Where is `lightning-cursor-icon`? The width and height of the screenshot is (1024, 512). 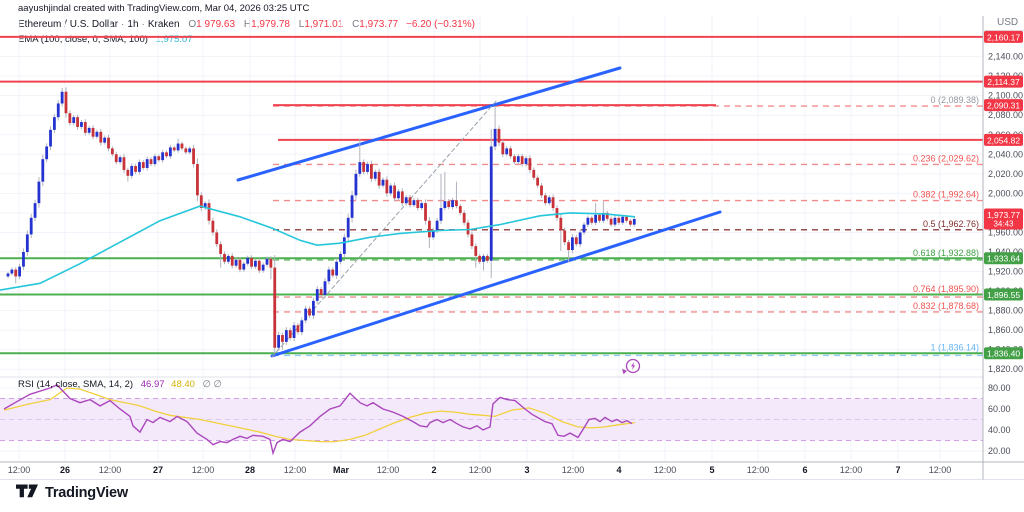 lightning-cursor-icon is located at coordinates (631, 366).